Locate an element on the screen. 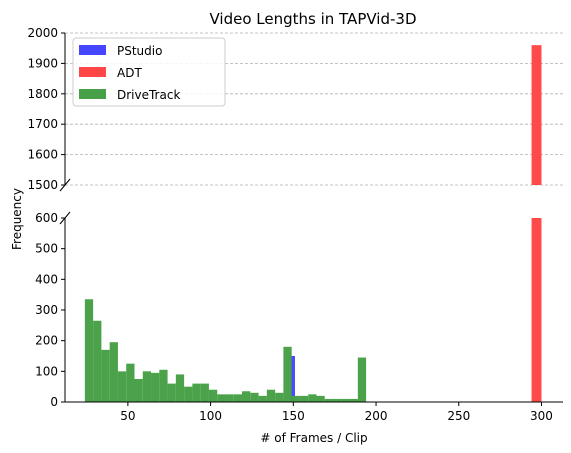  legend: PStudio ADT DriveTrack is located at coordinates (149, 72).